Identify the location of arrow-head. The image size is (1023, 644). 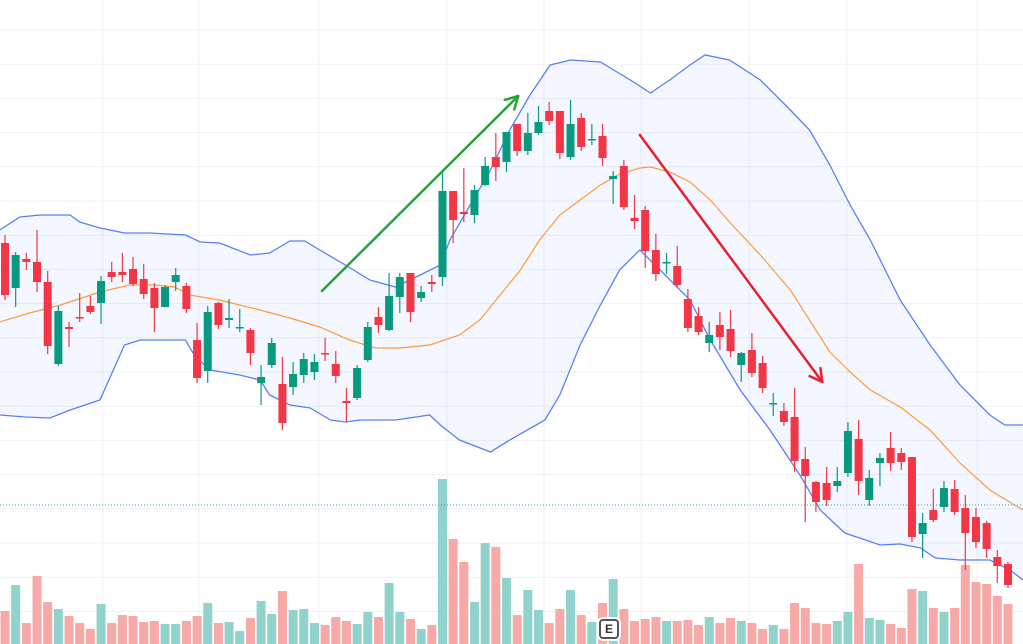
(511, 102).